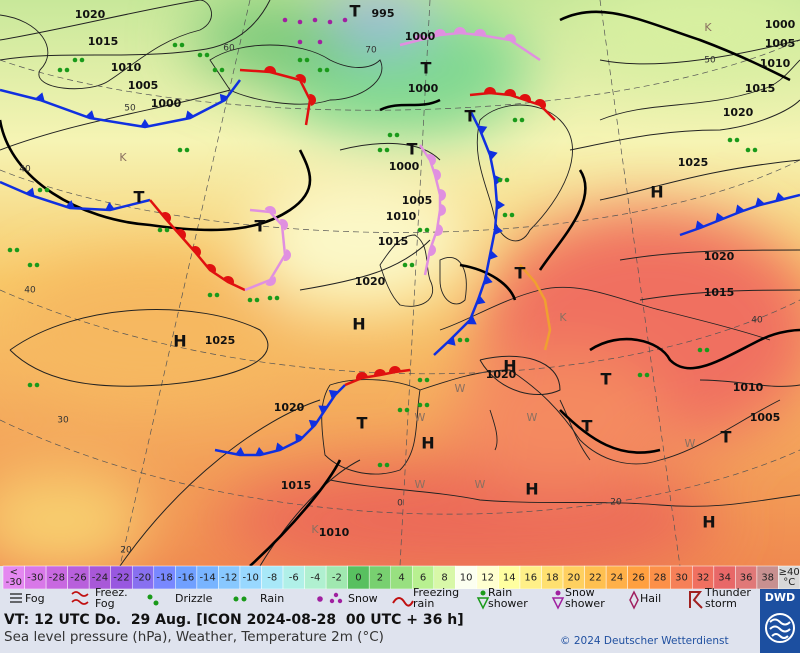 This screenshot has width=800, height=653. Describe the element at coordinates (143, 578) in the screenshot. I see `scale-label: -20` at that location.